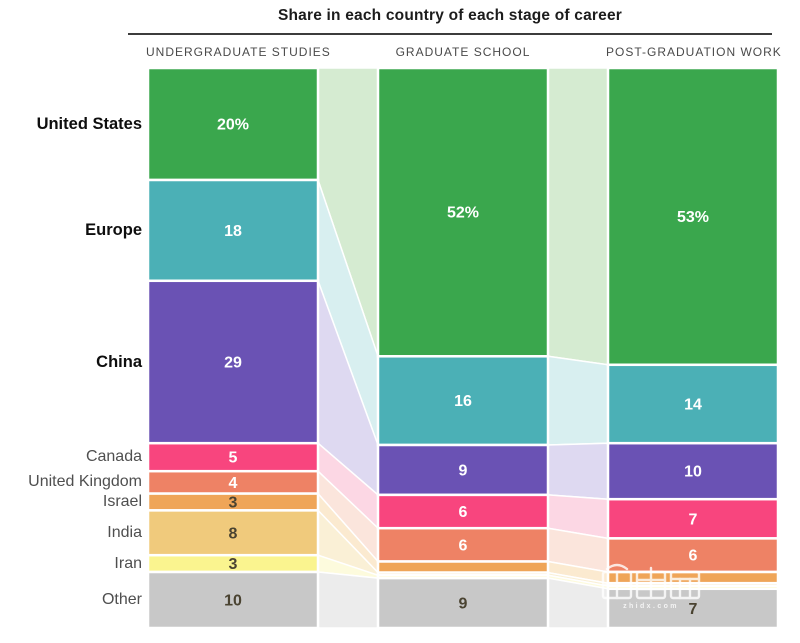  Describe the element at coordinates (128, 563) in the screenshot. I see `row-label-iran: Iran` at that location.